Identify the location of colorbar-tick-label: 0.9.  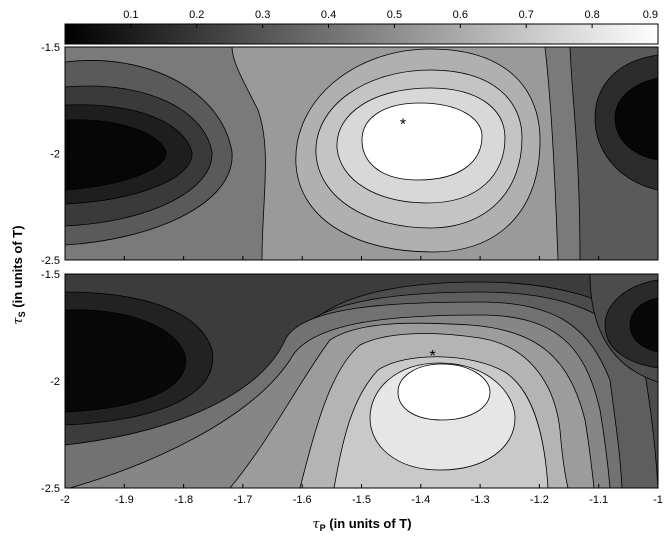
(650, 15).